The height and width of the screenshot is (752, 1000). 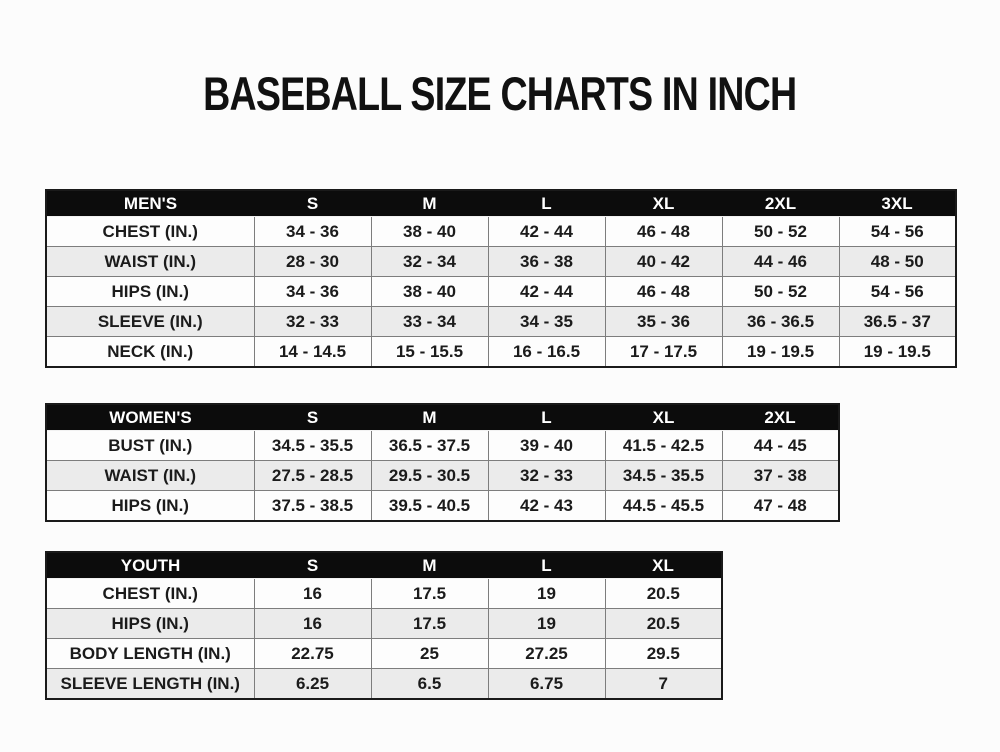 What do you see at coordinates (312, 684) in the screenshot?
I see `size-value-cell: 6.25` at bounding box center [312, 684].